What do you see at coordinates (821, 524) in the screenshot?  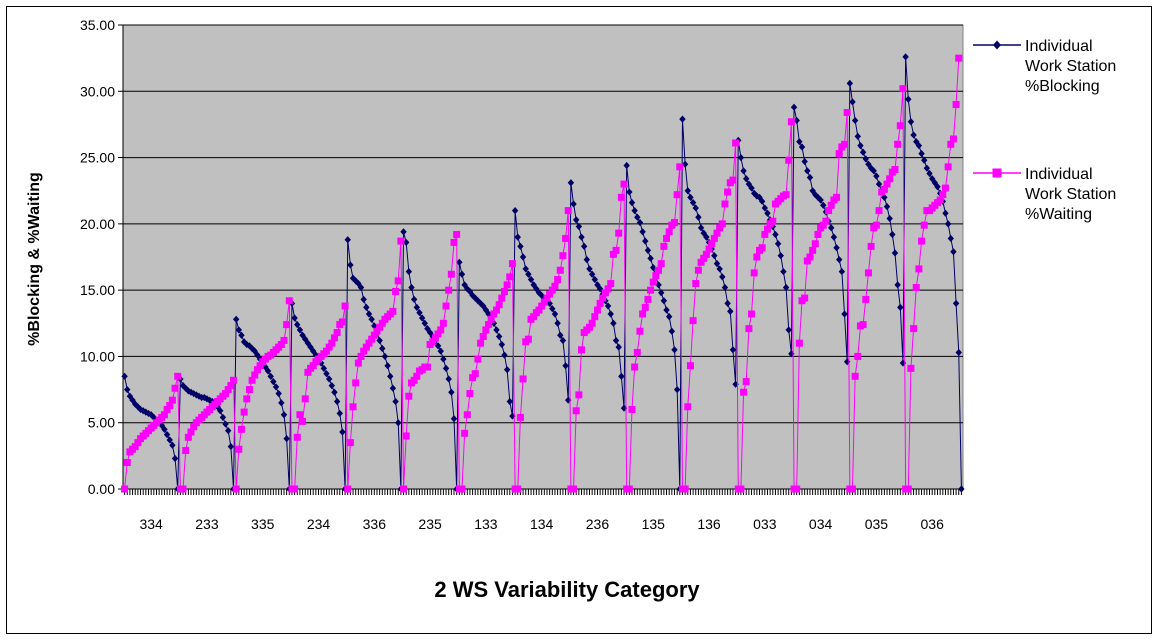 I see `x-category-label: 034` at bounding box center [821, 524].